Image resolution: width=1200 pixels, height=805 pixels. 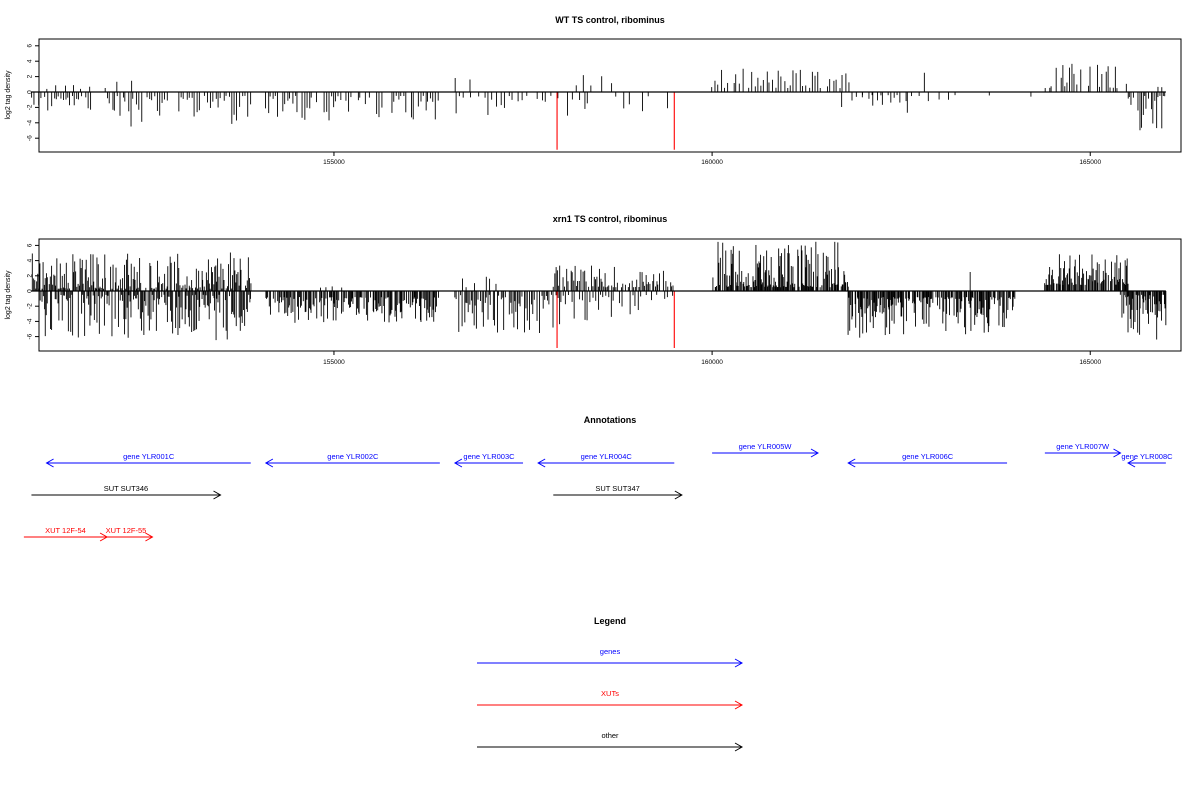 What do you see at coordinates (1090, 362) in the screenshot?
I see `xrn1-x-tick-label: 165000` at bounding box center [1090, 362].